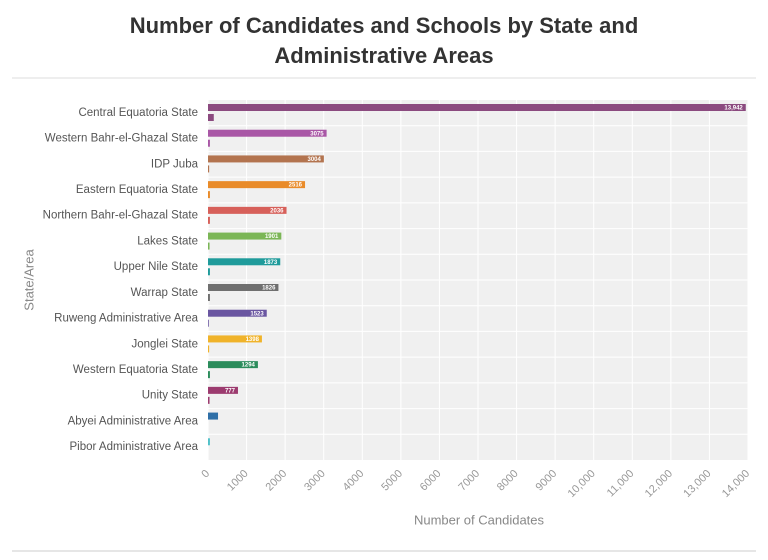 This screenshot has height=560, width=768. Describe the element at coordinates (120, 216) in the screenshot. I see `y-tick-label: Northern Bahr-el-Ghazal State` at that location.